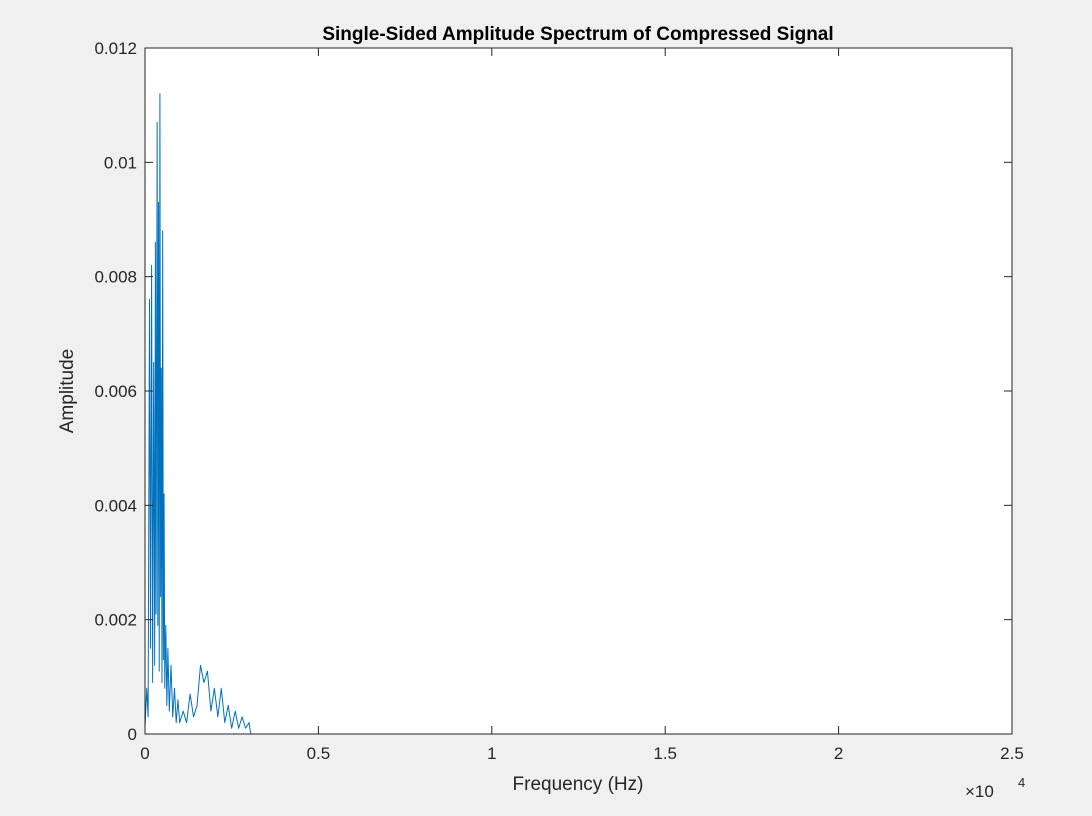 The image size is (1092, 816). Describe the element at coordinates (1012, 753) in the screenshot. I see `x-tick-label: 2.5` at that location.